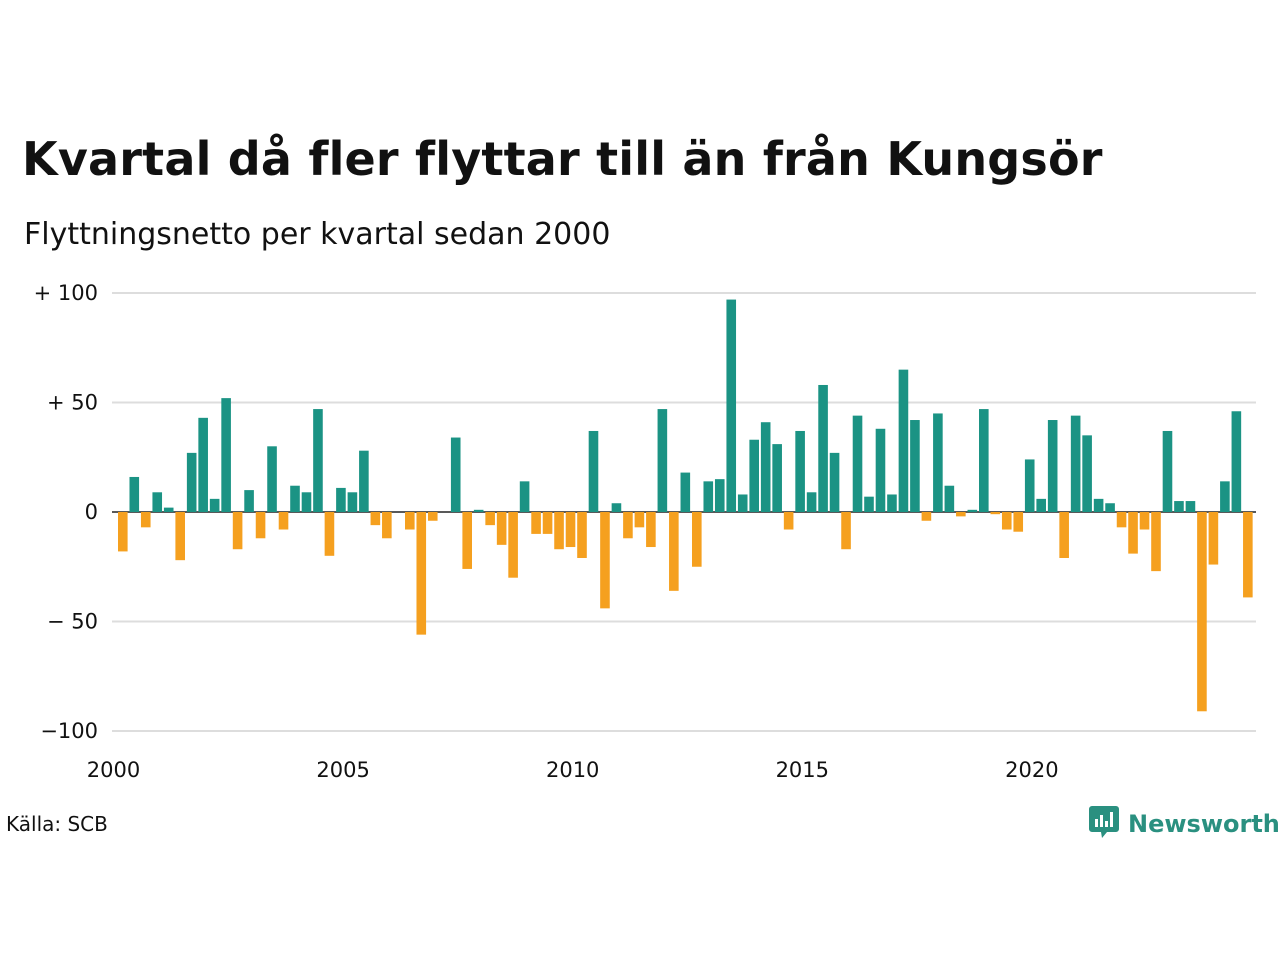 Image resolution: width=1280 pixels, height=960 pixels. Describe the element at coordinates (1104, 824) in the screenshot. I see `newsworthy-logo-icon` at that location.